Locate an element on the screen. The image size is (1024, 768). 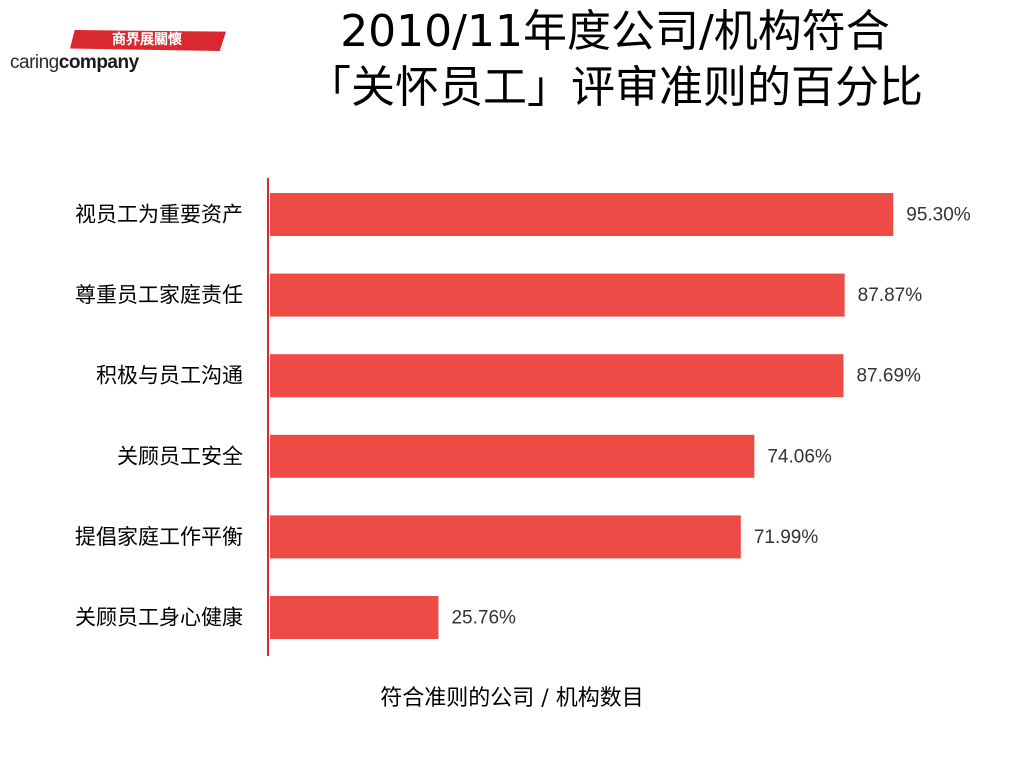
logo-english-text: caringcompany is located at coordinates (74, 63).